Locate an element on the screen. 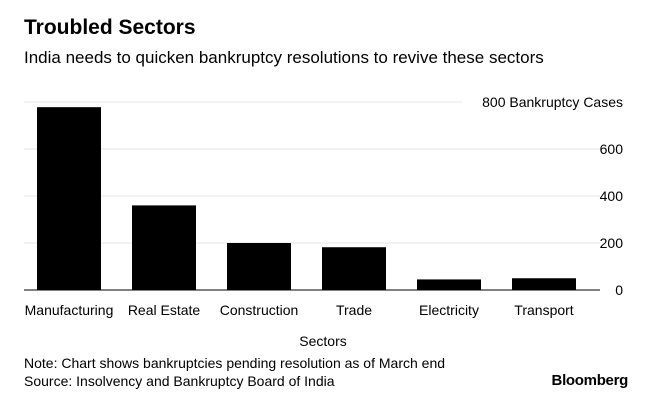 The image size is (650, 400). bar-trade is located at coordinates (354, 268).